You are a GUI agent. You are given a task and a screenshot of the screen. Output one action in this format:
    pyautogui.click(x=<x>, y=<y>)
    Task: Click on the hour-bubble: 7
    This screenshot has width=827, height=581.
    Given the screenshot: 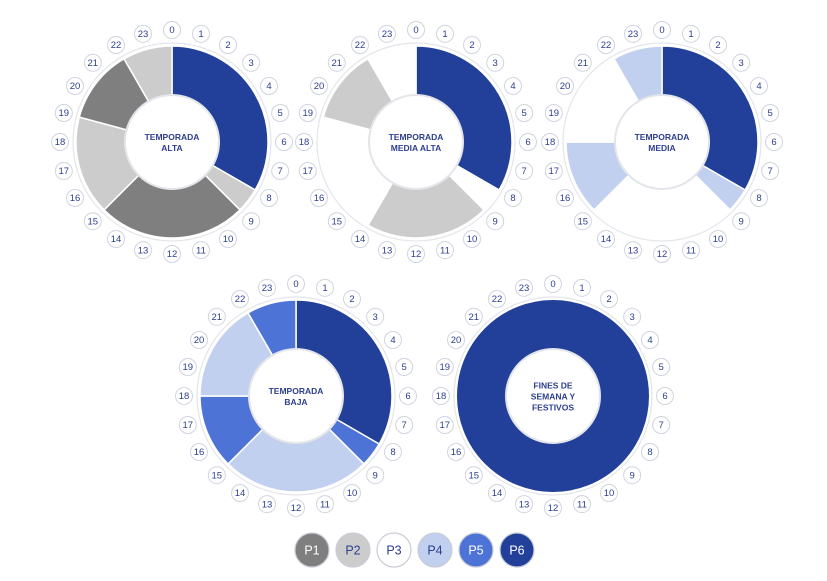 What is the action you would take?
    pyautogui.click(x=770, y=170)
    